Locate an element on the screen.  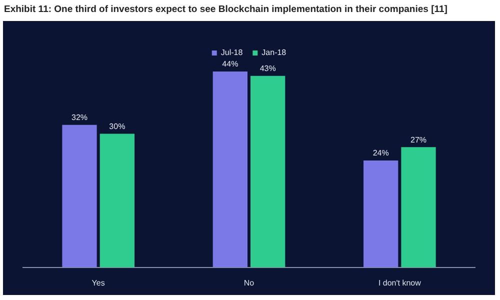
data-label: 27% is located at coordinates (418, 139).